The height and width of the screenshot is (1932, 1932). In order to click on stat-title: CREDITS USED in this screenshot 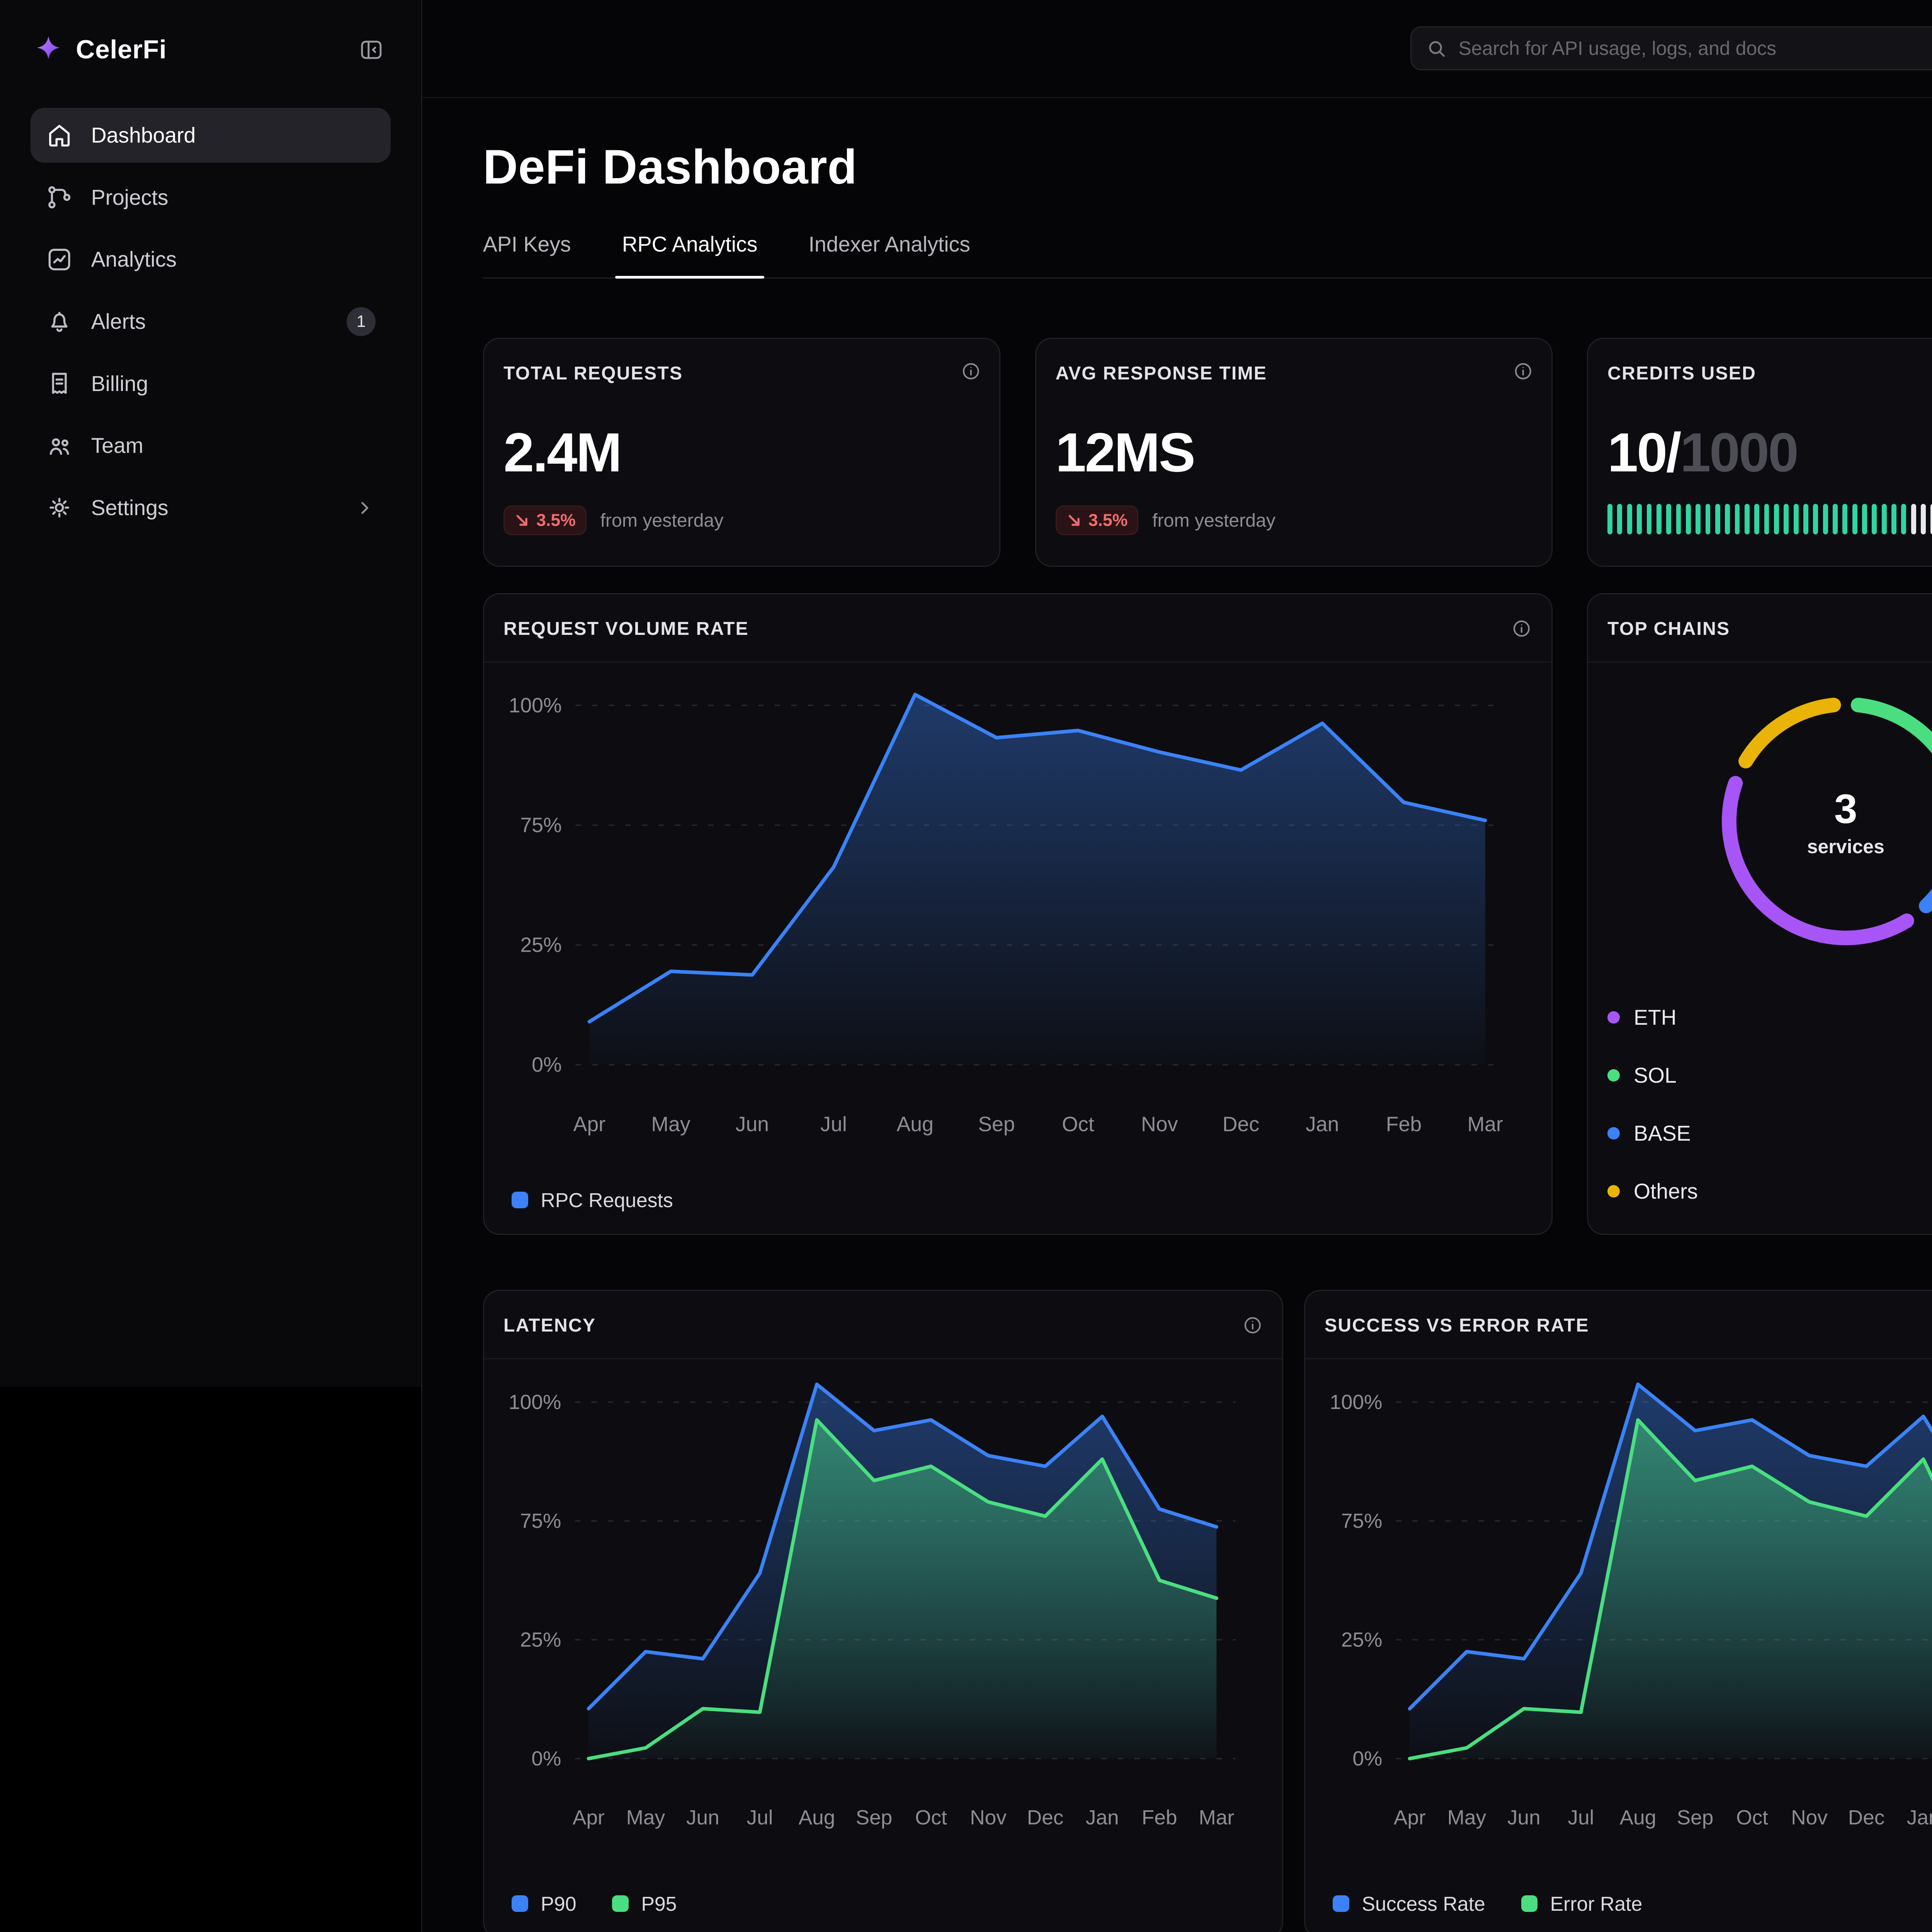, I will do `click(1682, 373)`.